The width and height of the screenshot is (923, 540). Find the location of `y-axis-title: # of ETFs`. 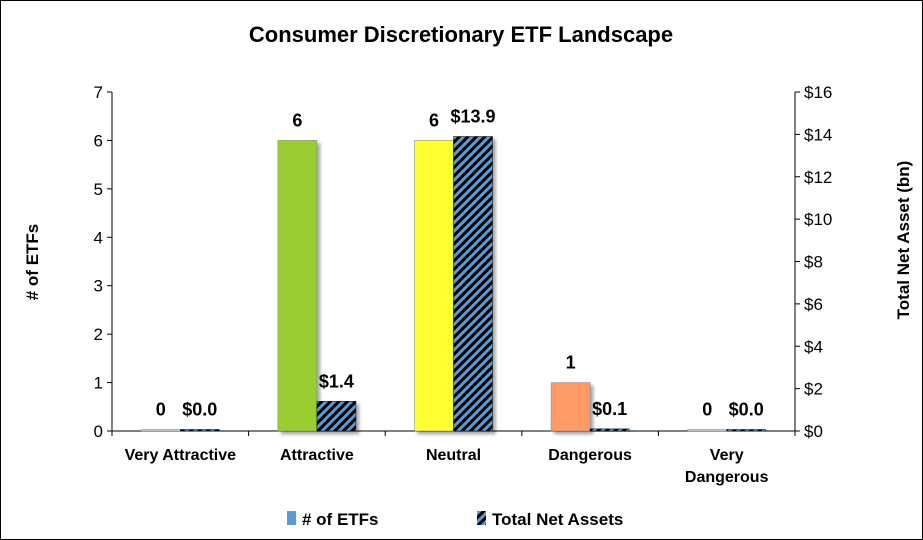

y-axis-title: # of ETFs is located at coordinates (32, 262).